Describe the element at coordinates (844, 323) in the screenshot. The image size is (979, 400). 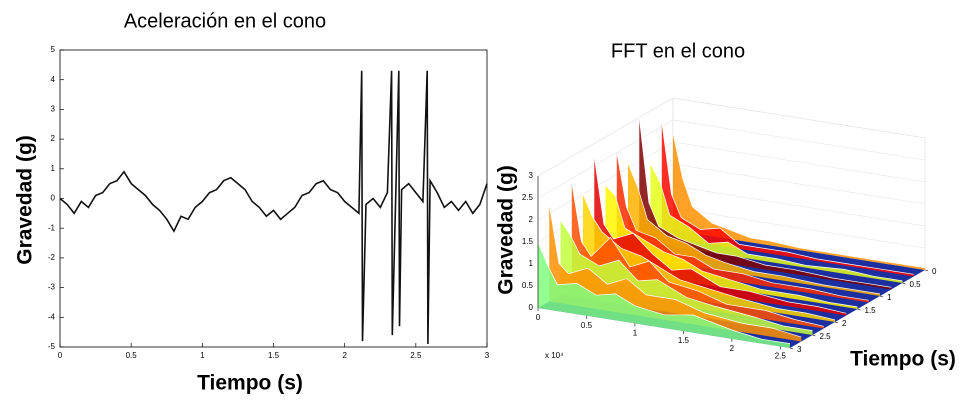
I see `time-tick-label: 2` at that location.